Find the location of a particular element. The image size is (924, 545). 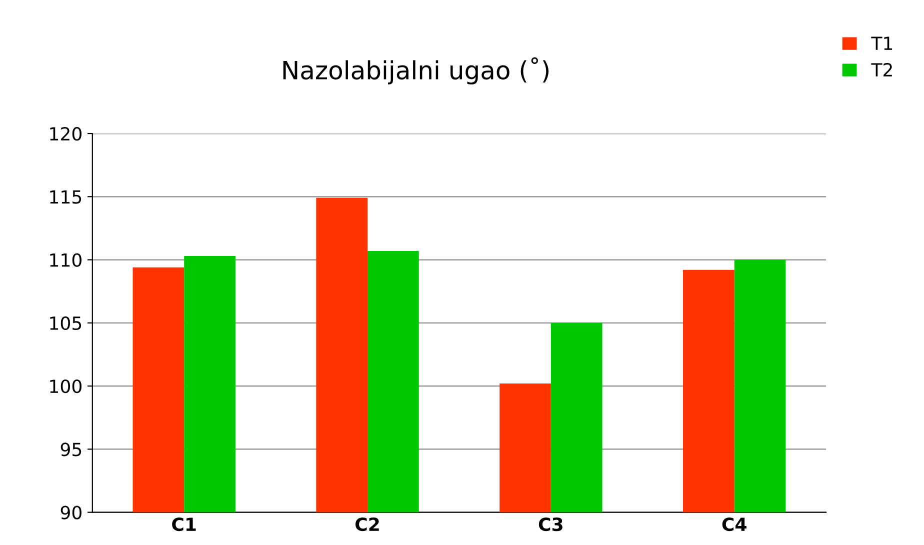

y-tick-label: 110 is located at coordinates (66, 260).